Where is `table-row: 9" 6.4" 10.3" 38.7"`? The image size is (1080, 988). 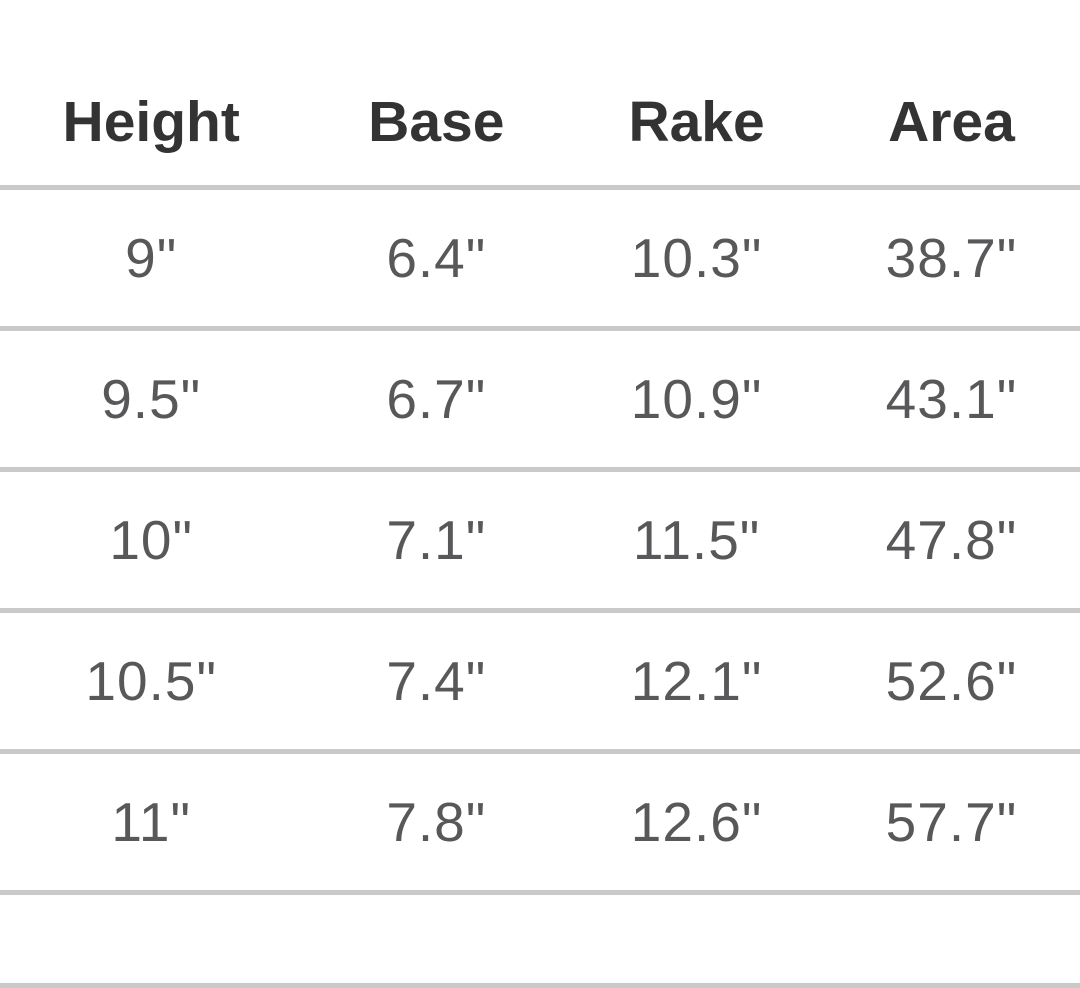
table-row: 9" 6.4" 10.3" 38.7" is located at coordinates (540, 255).